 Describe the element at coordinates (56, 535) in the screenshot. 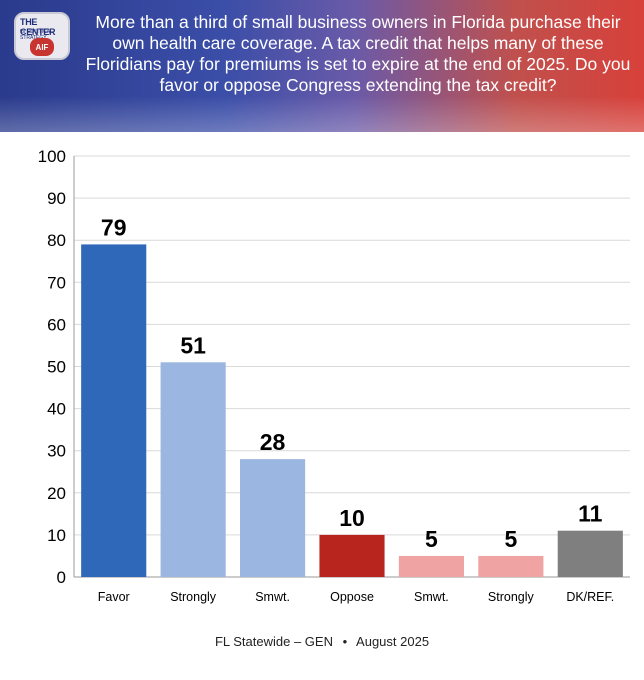

I see `y-tick-label: 10` at that location.